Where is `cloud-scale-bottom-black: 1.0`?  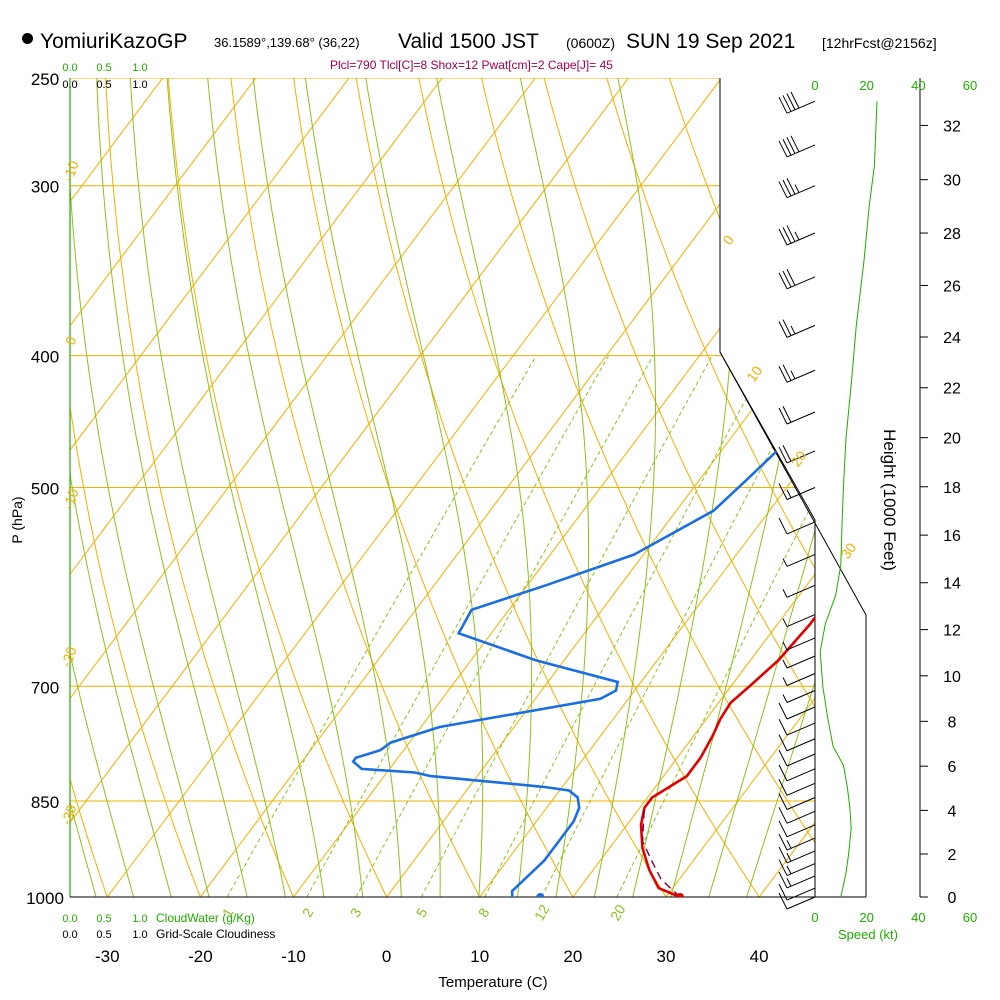
cloud-scale-bottom-black: 1.0 is located at coordinates (139, 935).